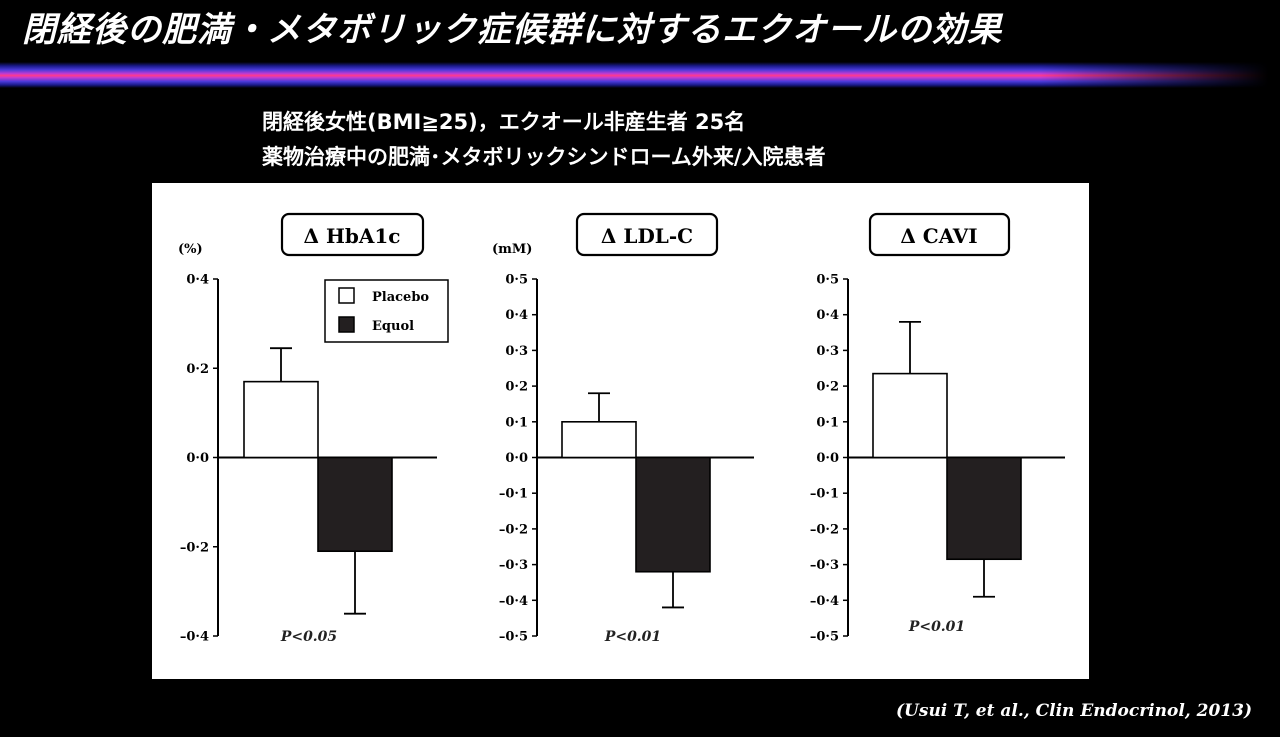  I want to click on chart3-placebo-bar, so click(910, 415).